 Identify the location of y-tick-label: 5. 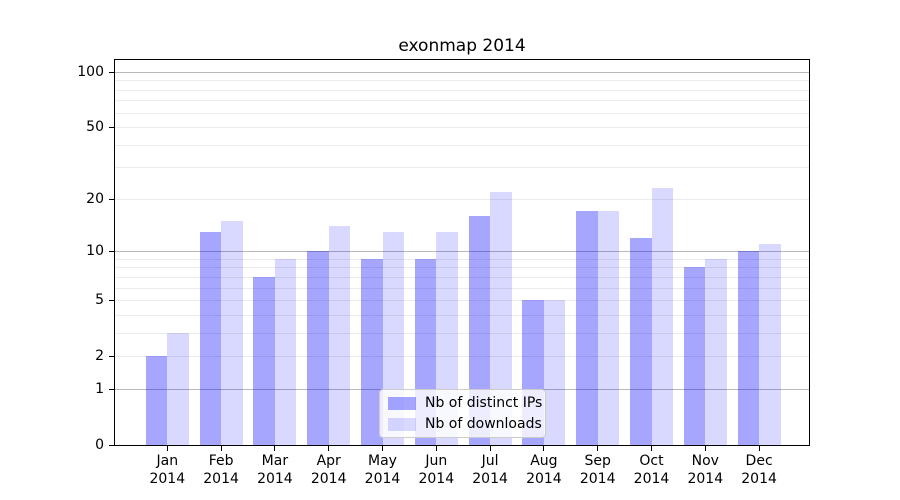
(99, 300).